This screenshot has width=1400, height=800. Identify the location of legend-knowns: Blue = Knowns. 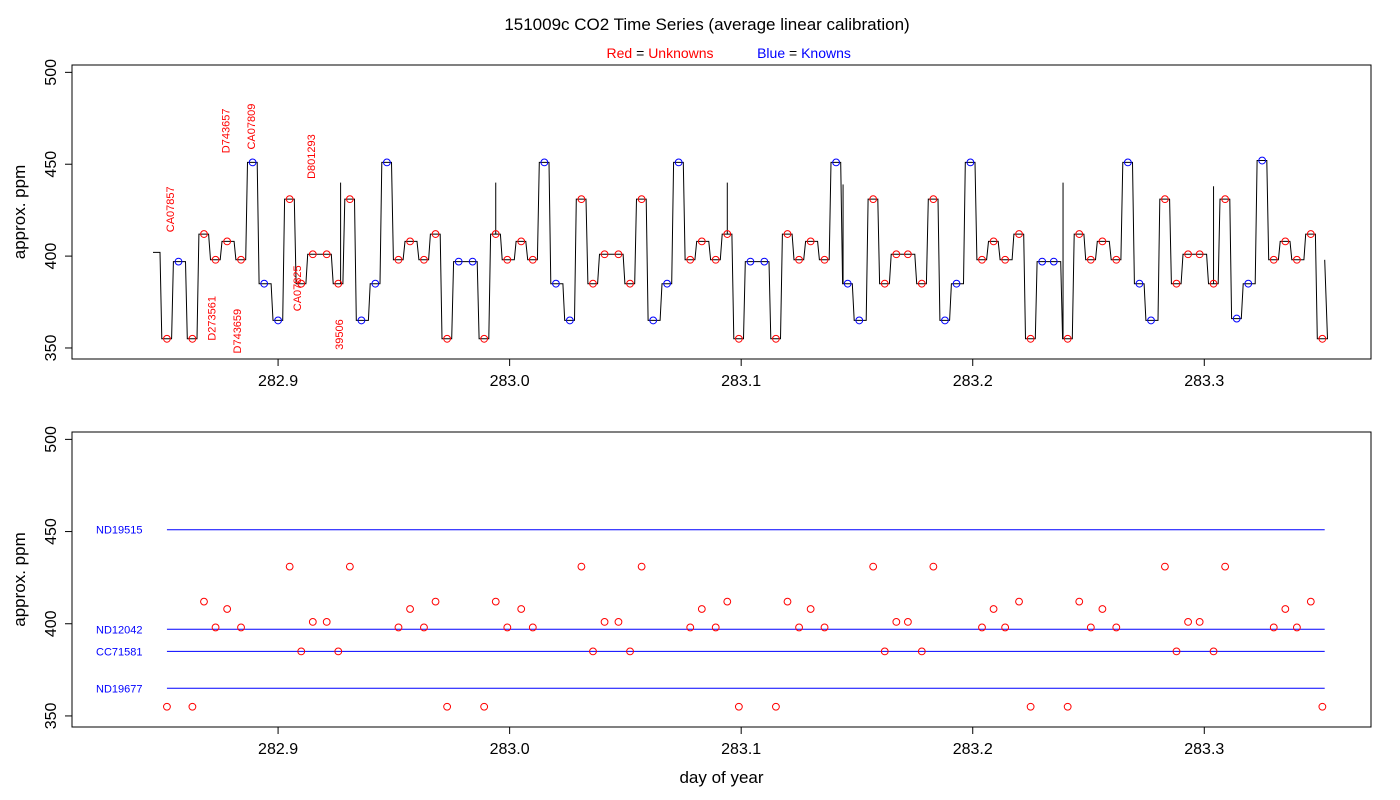
(804, 53).